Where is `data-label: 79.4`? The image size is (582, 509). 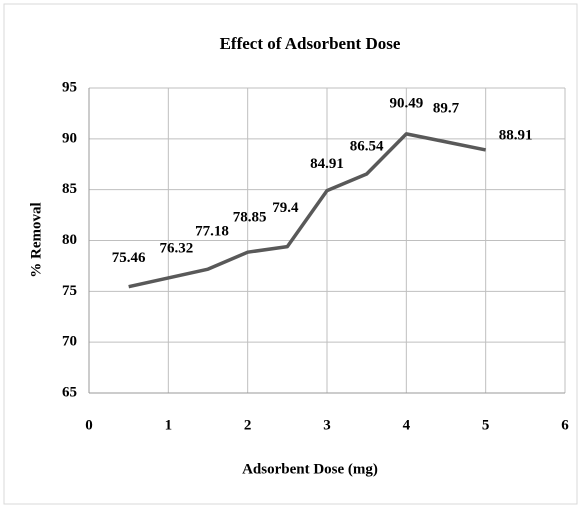
data-label: 79.4 is located at coordinates (285, 208).